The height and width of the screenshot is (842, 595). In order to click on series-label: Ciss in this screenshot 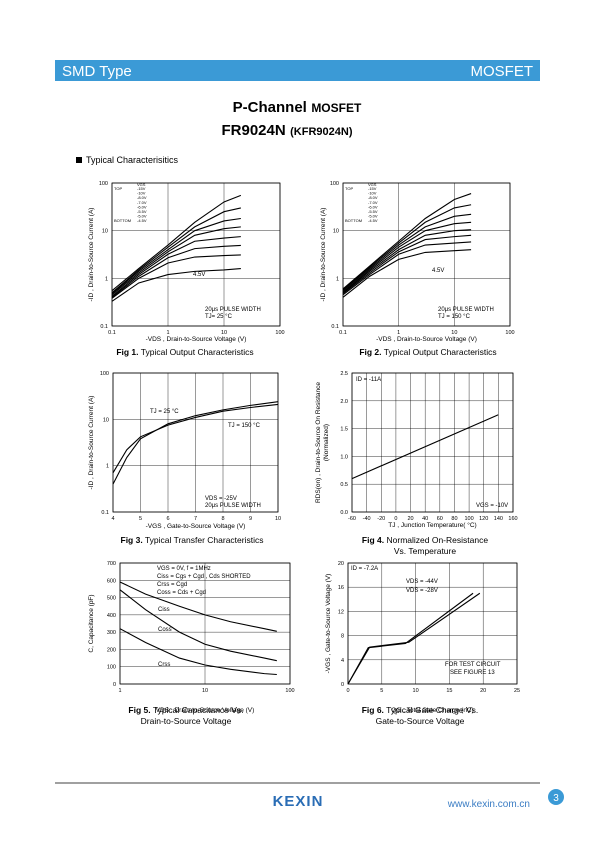, I will do `click(164, 610)`.